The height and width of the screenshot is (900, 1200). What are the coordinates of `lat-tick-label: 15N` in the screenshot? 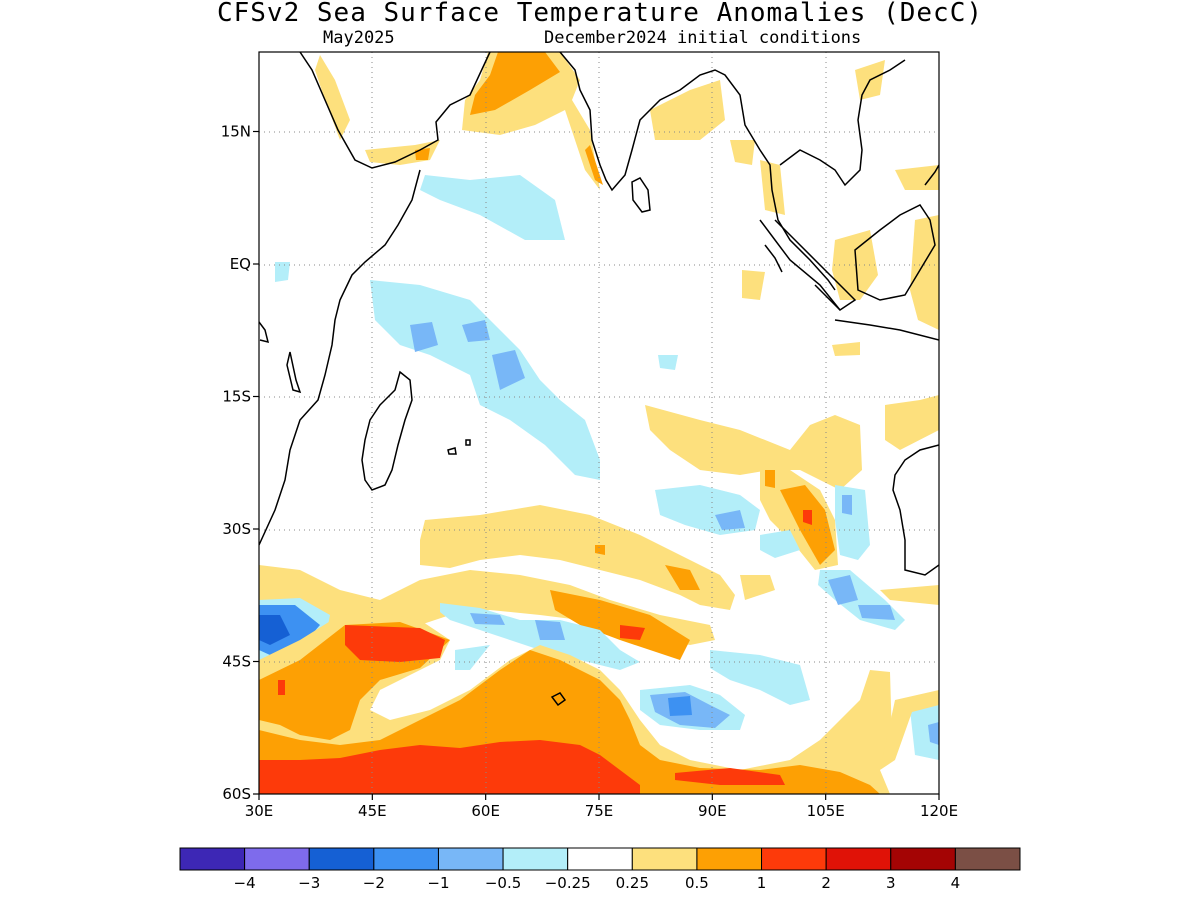 It's located at (236, 132).